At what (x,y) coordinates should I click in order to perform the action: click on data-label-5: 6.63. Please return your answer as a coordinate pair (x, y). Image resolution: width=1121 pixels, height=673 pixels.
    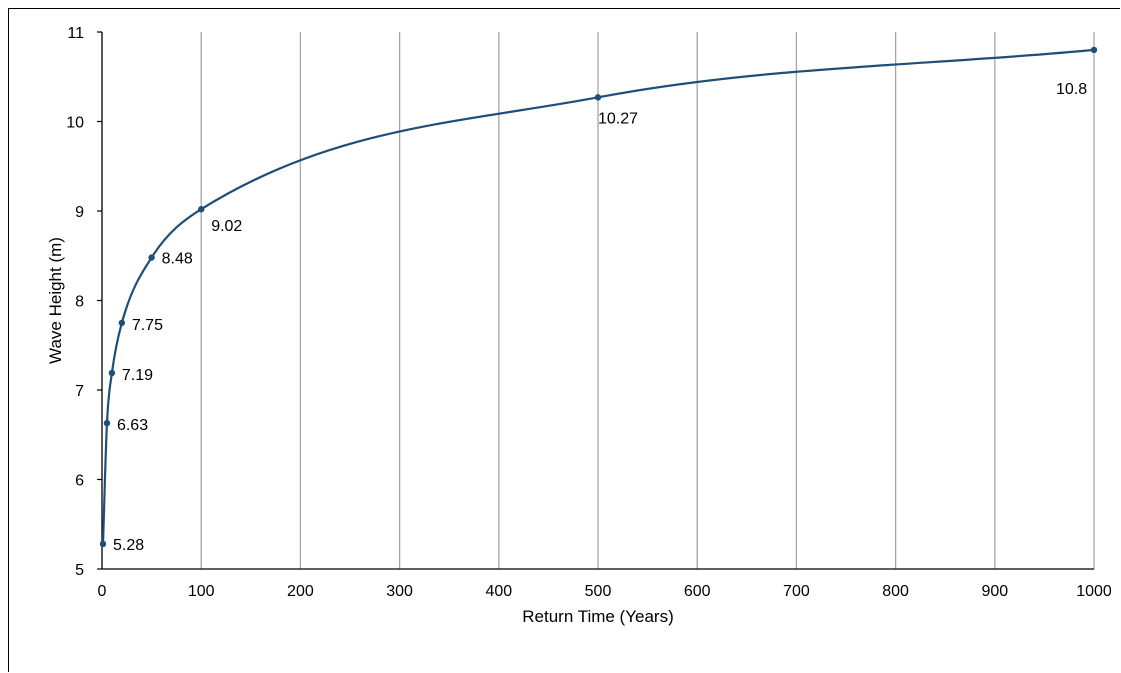
    Looking at the image, I should click on (132, 425).